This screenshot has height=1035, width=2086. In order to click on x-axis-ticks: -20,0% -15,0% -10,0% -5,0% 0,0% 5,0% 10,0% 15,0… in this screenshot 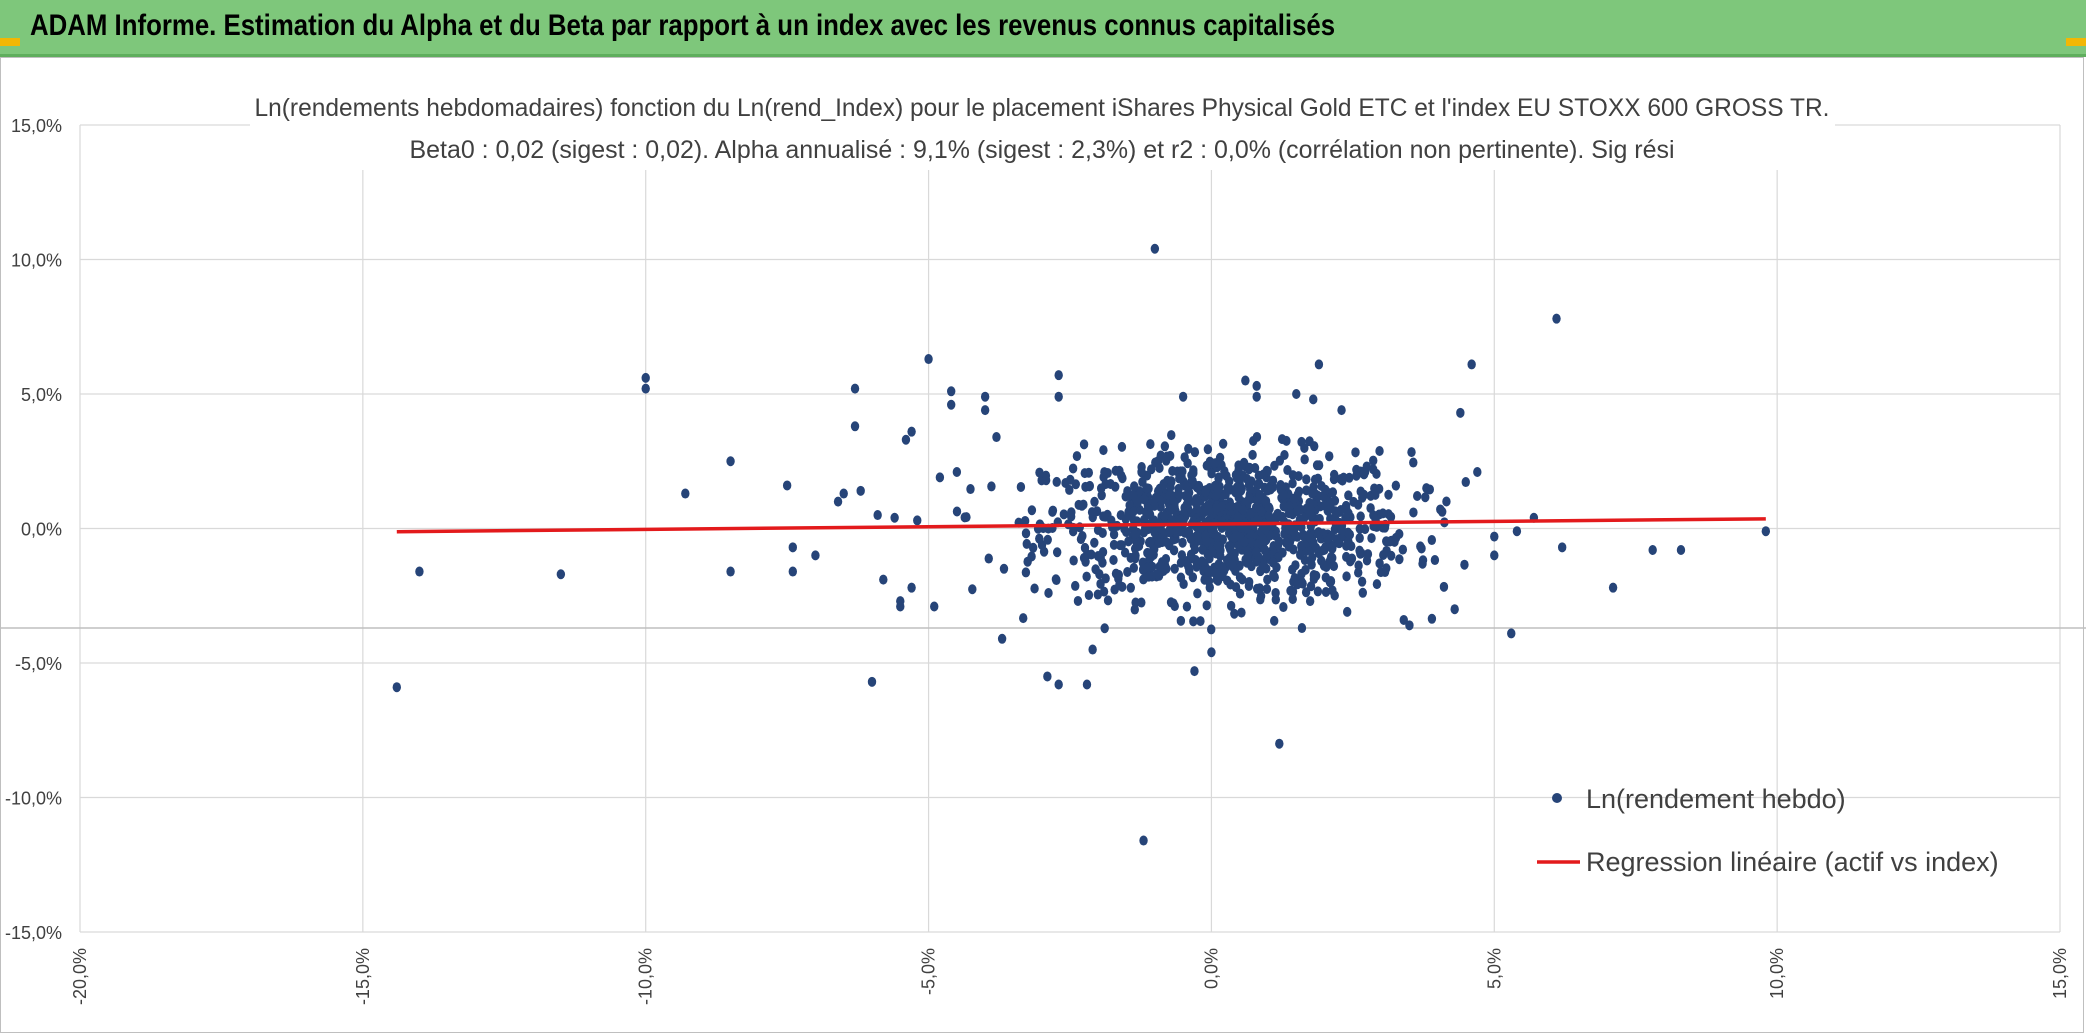, I will do `click(1070, 976)`.